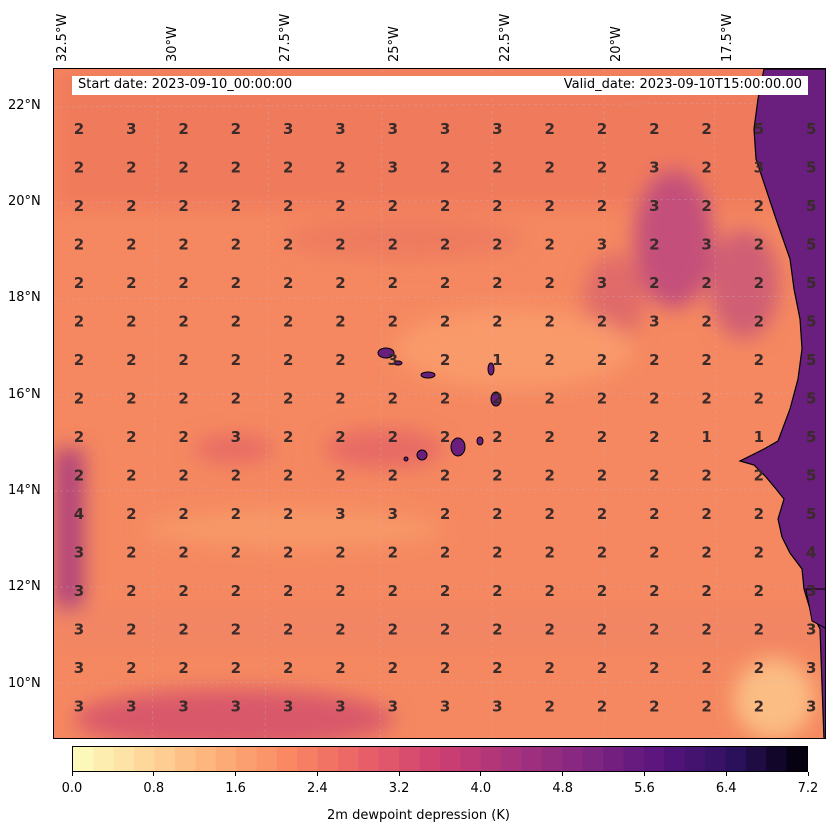 The height and width of the screenshot is (836, 837). Describe the element at coordinates (644, 774) in the screenshot. I see `colorbar-tick-mark` at that location.